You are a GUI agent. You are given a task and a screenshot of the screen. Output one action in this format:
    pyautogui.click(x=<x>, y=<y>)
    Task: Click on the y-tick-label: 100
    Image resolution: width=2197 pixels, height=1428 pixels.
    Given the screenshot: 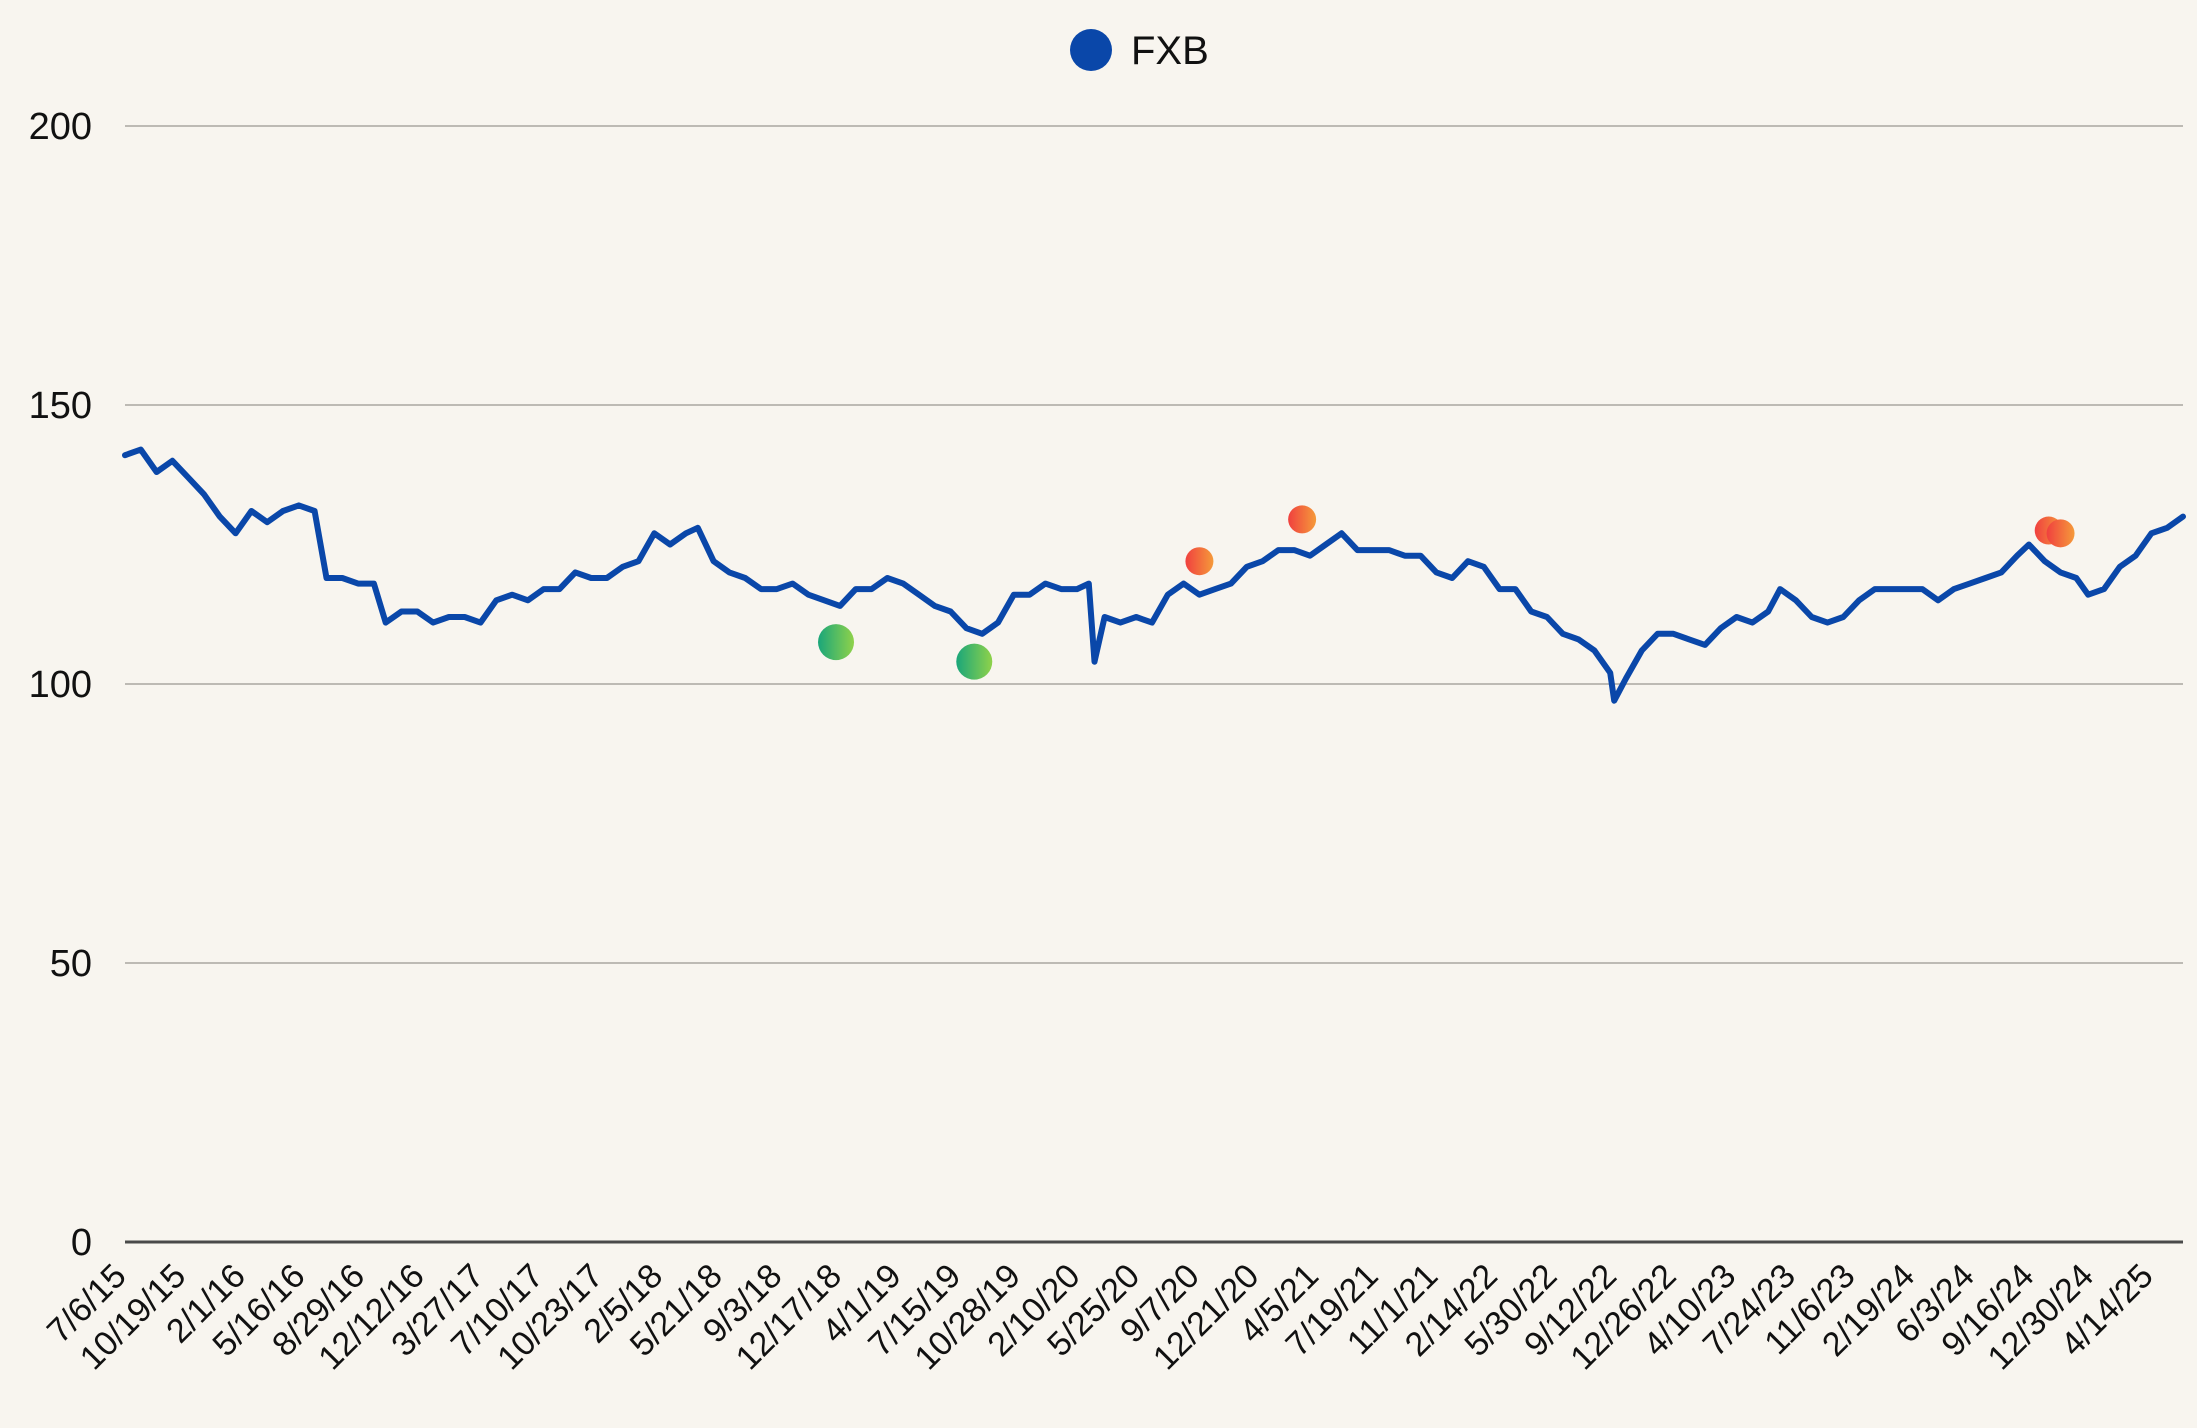 What is the action you would take?
    pyautogui.click(x=60, y=685)
    